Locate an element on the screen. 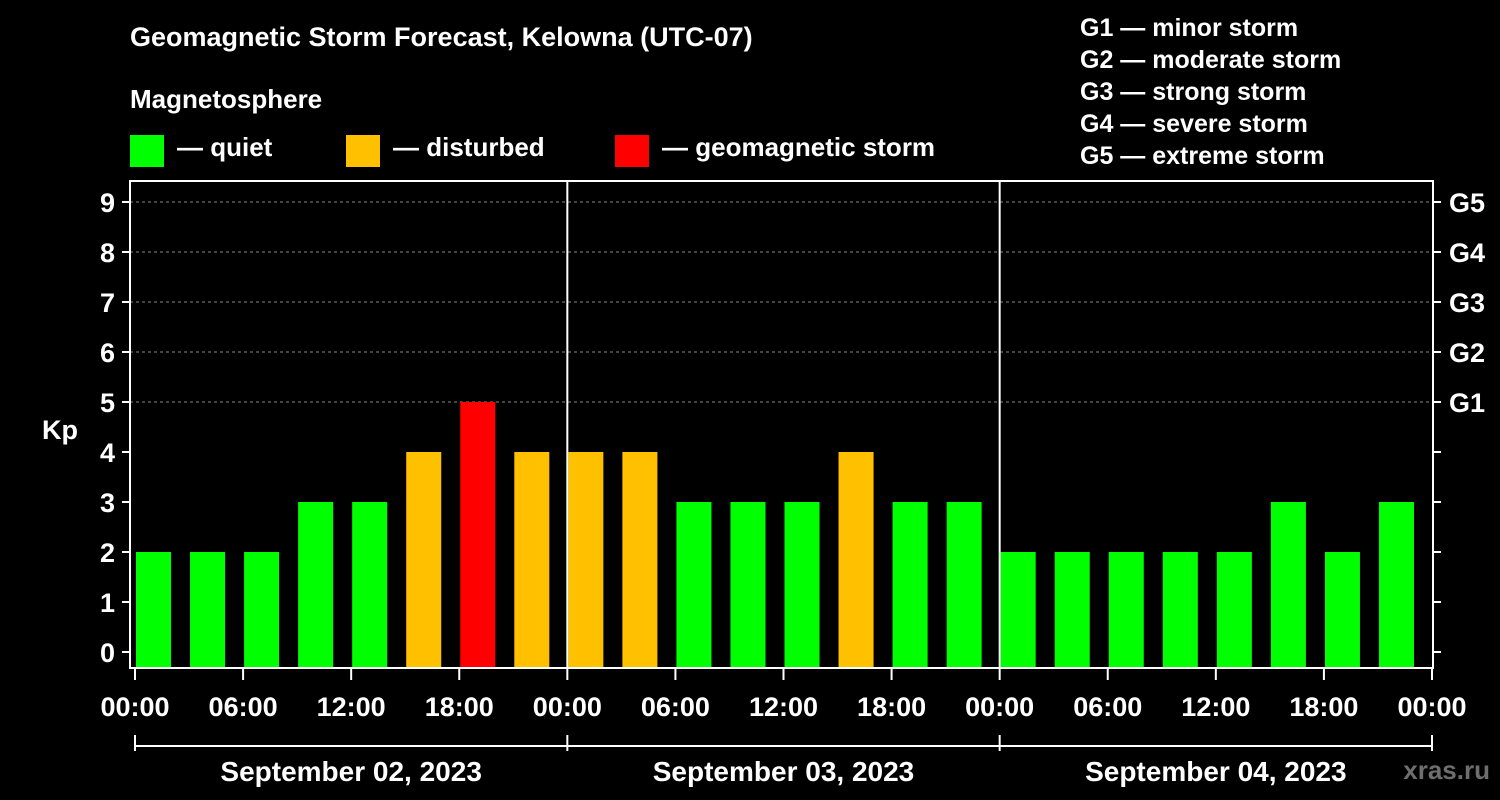 The image size is (1500, 800). ytick-label-9: 9 is located at coordinates (107, 203).